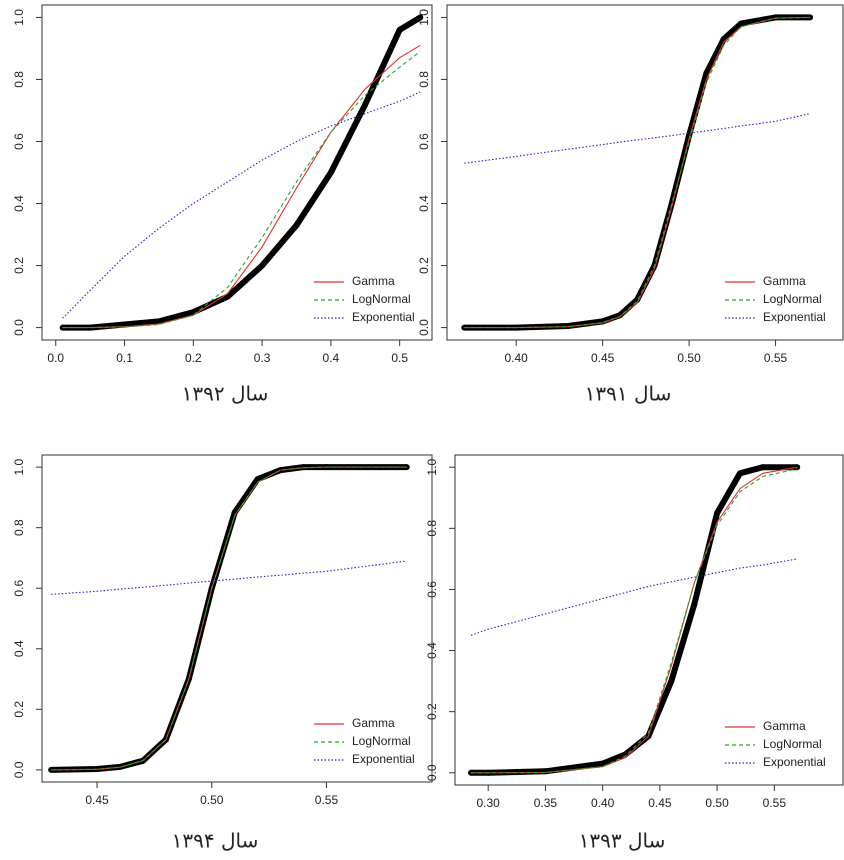 The width and height of the screenshot is (844, 860). I want to click on x-tick-label: 0.2, so click(193, 358).